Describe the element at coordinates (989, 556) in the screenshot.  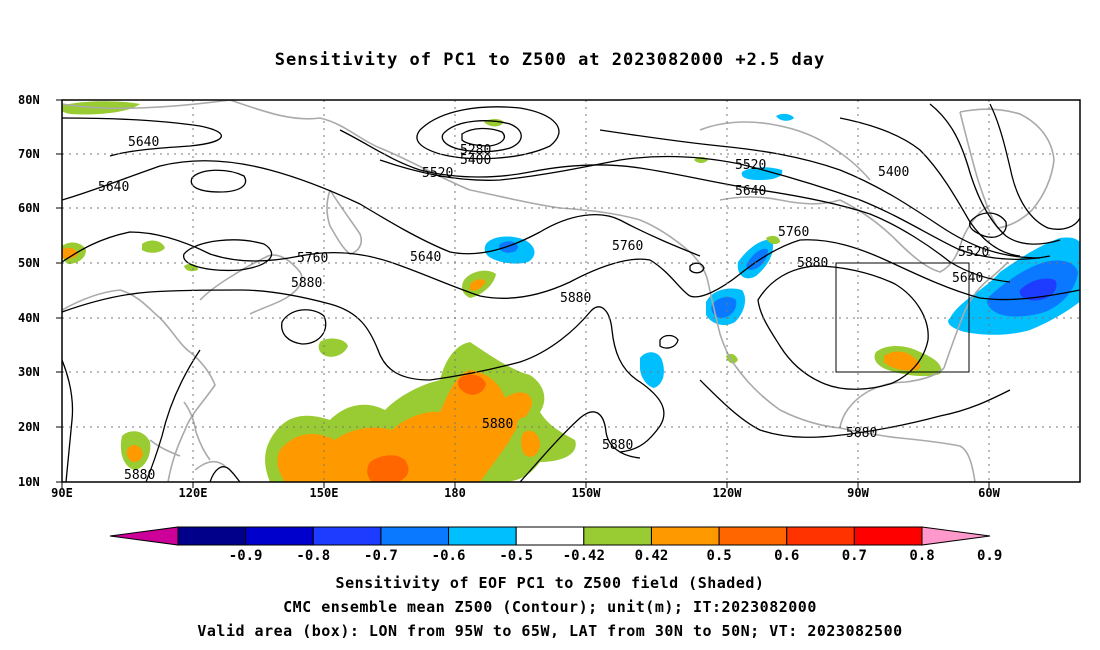
I see `colorbar-tick-label: 0.9` at that location.